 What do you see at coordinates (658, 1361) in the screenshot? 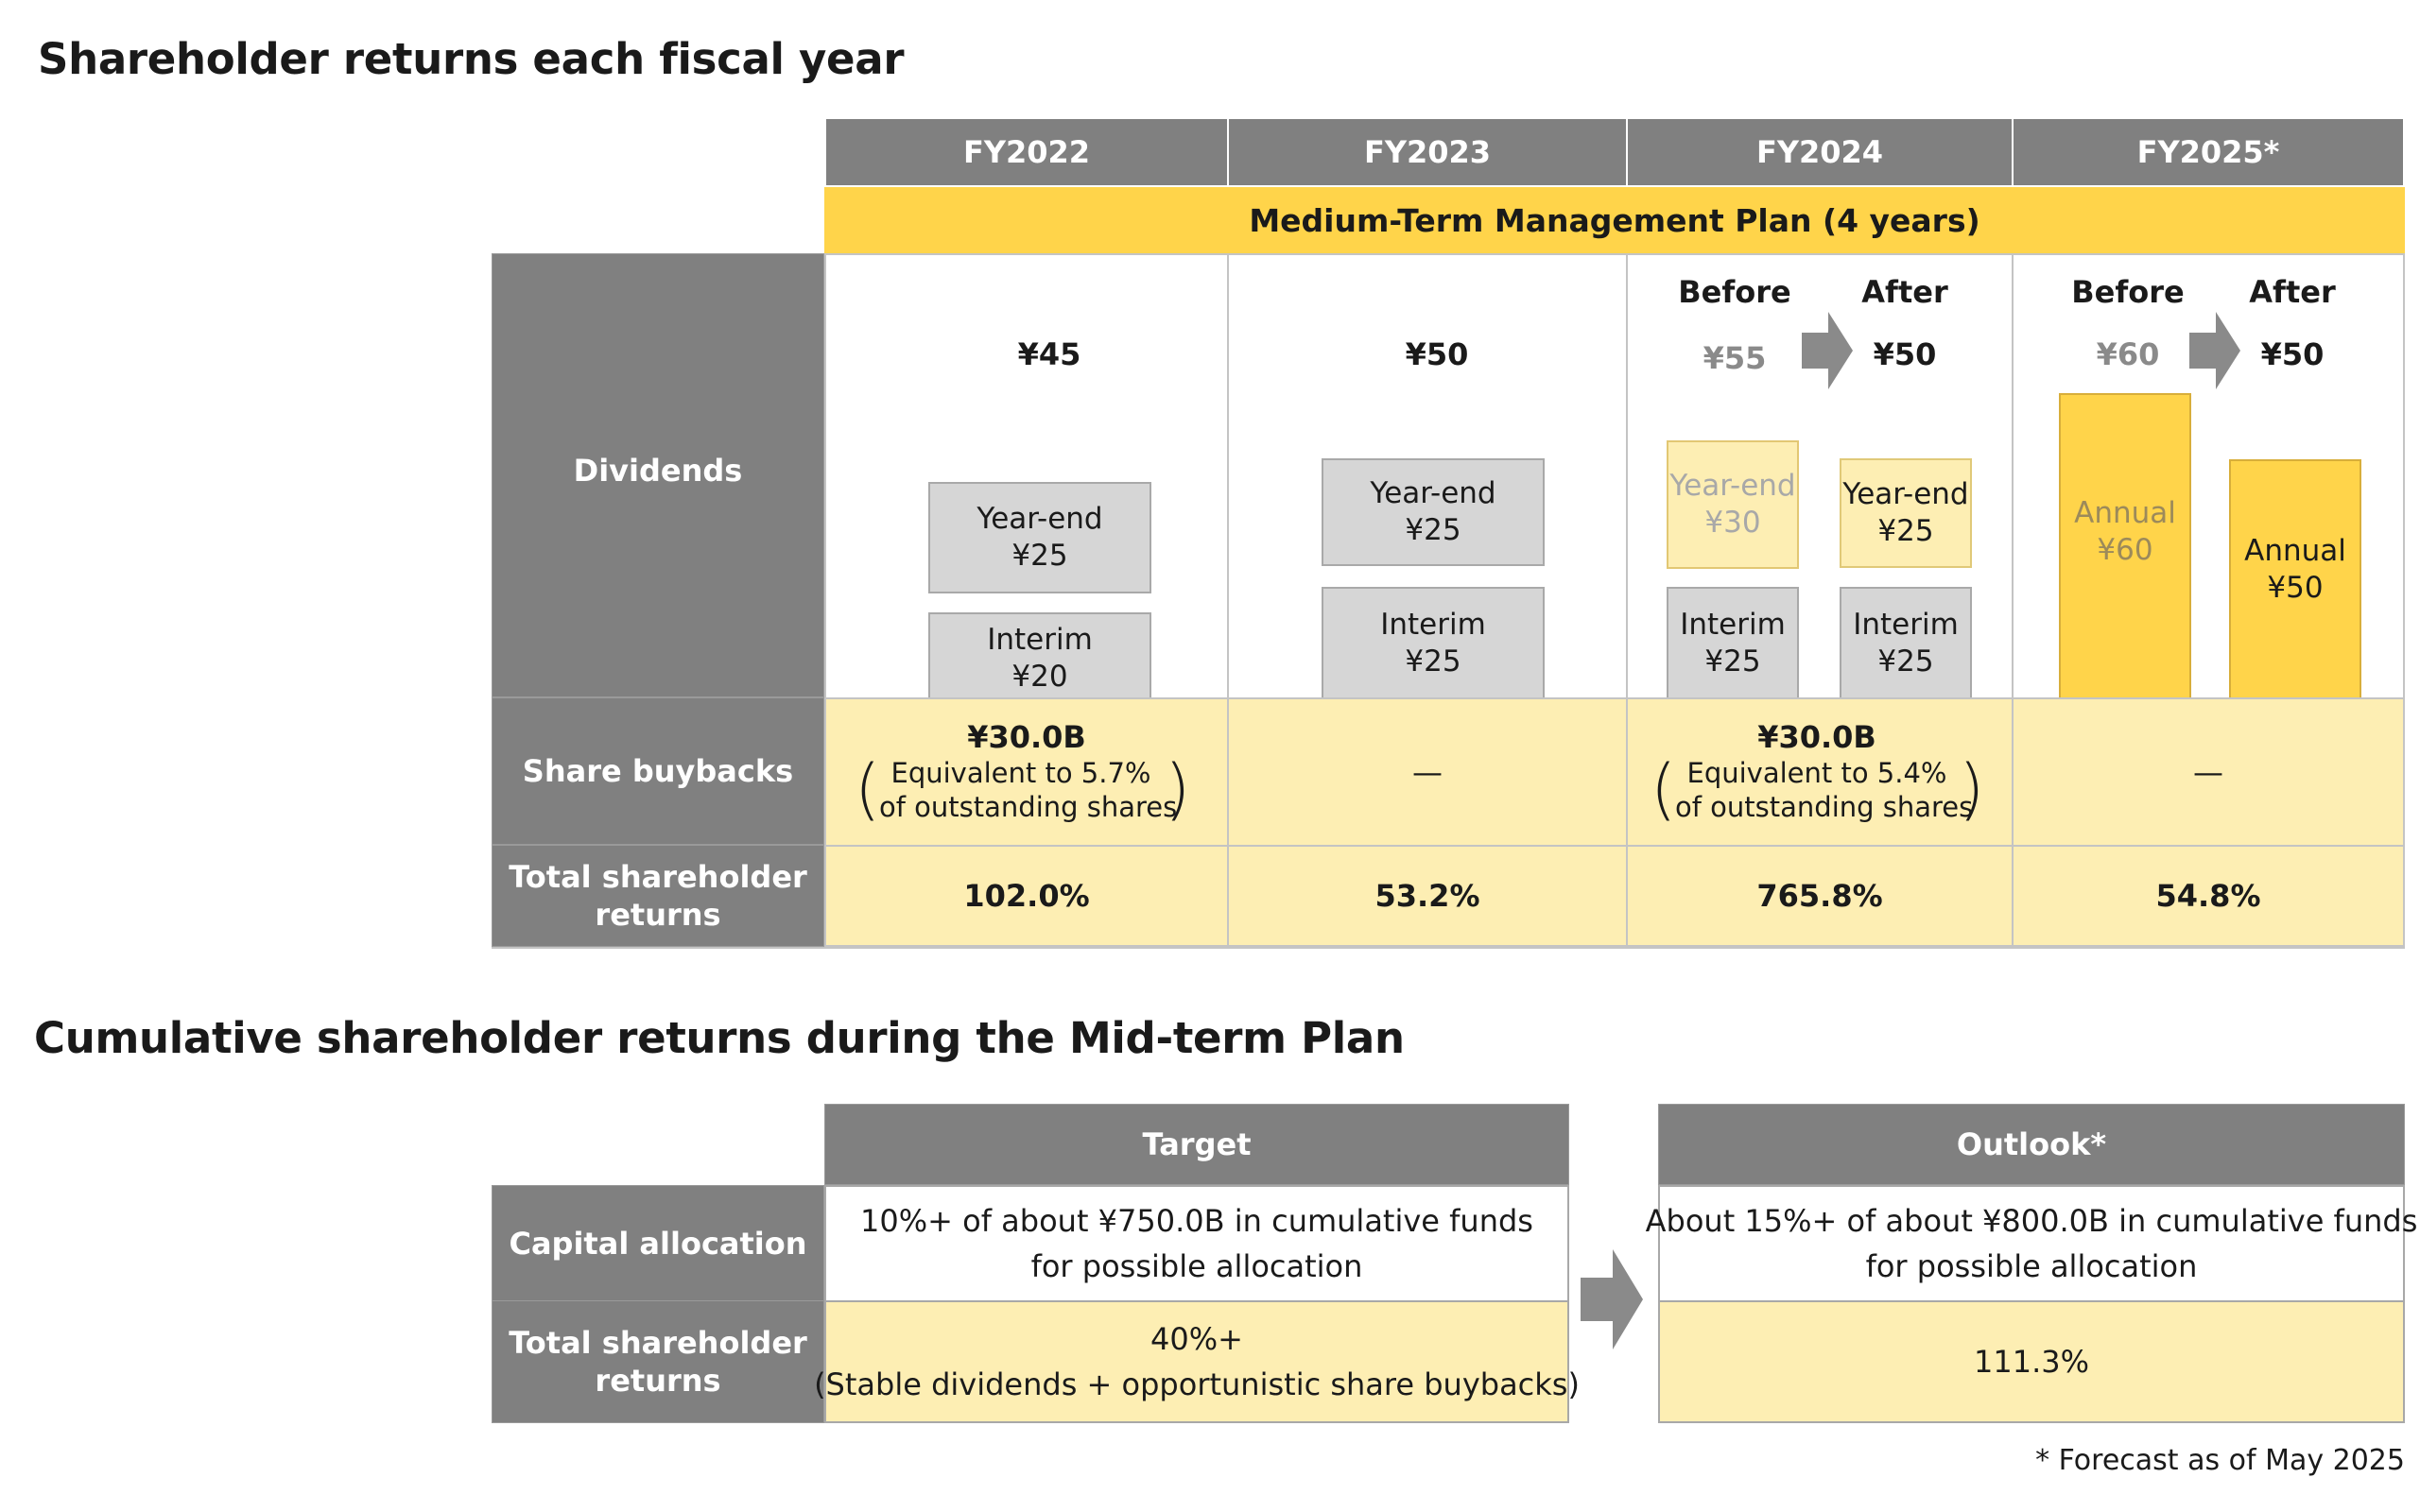
I see `cum-label-total-returns: Total shareholder returns` at bounding box center [658, 1361].